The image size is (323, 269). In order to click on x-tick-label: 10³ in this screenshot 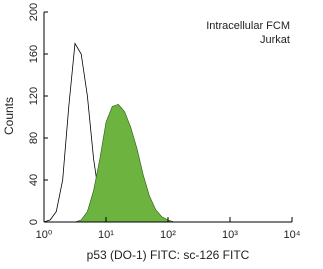, I will do `click(230, 235)`.